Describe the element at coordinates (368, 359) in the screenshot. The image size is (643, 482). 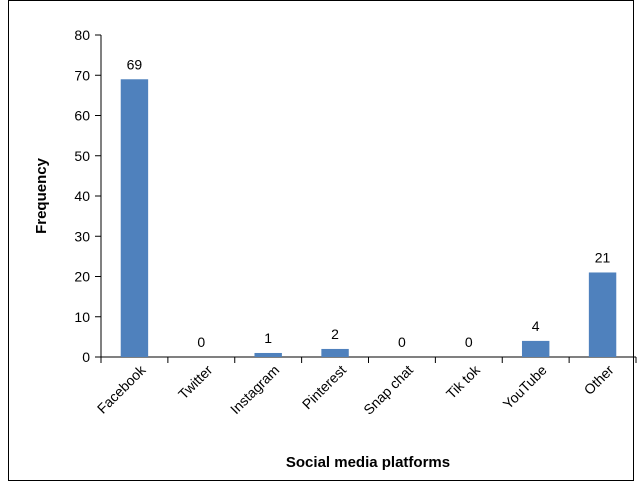
I see `x-axis` at that location.